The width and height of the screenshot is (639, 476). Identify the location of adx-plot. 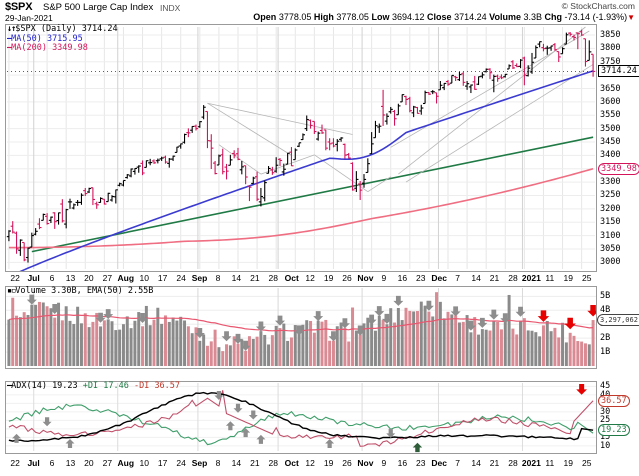
(301, 418).